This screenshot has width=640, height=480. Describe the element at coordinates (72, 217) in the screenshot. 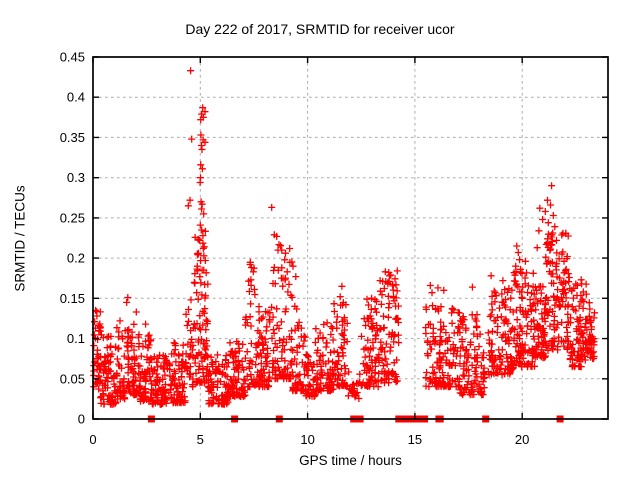

I see `y-tick-label: 0.25` at that location.